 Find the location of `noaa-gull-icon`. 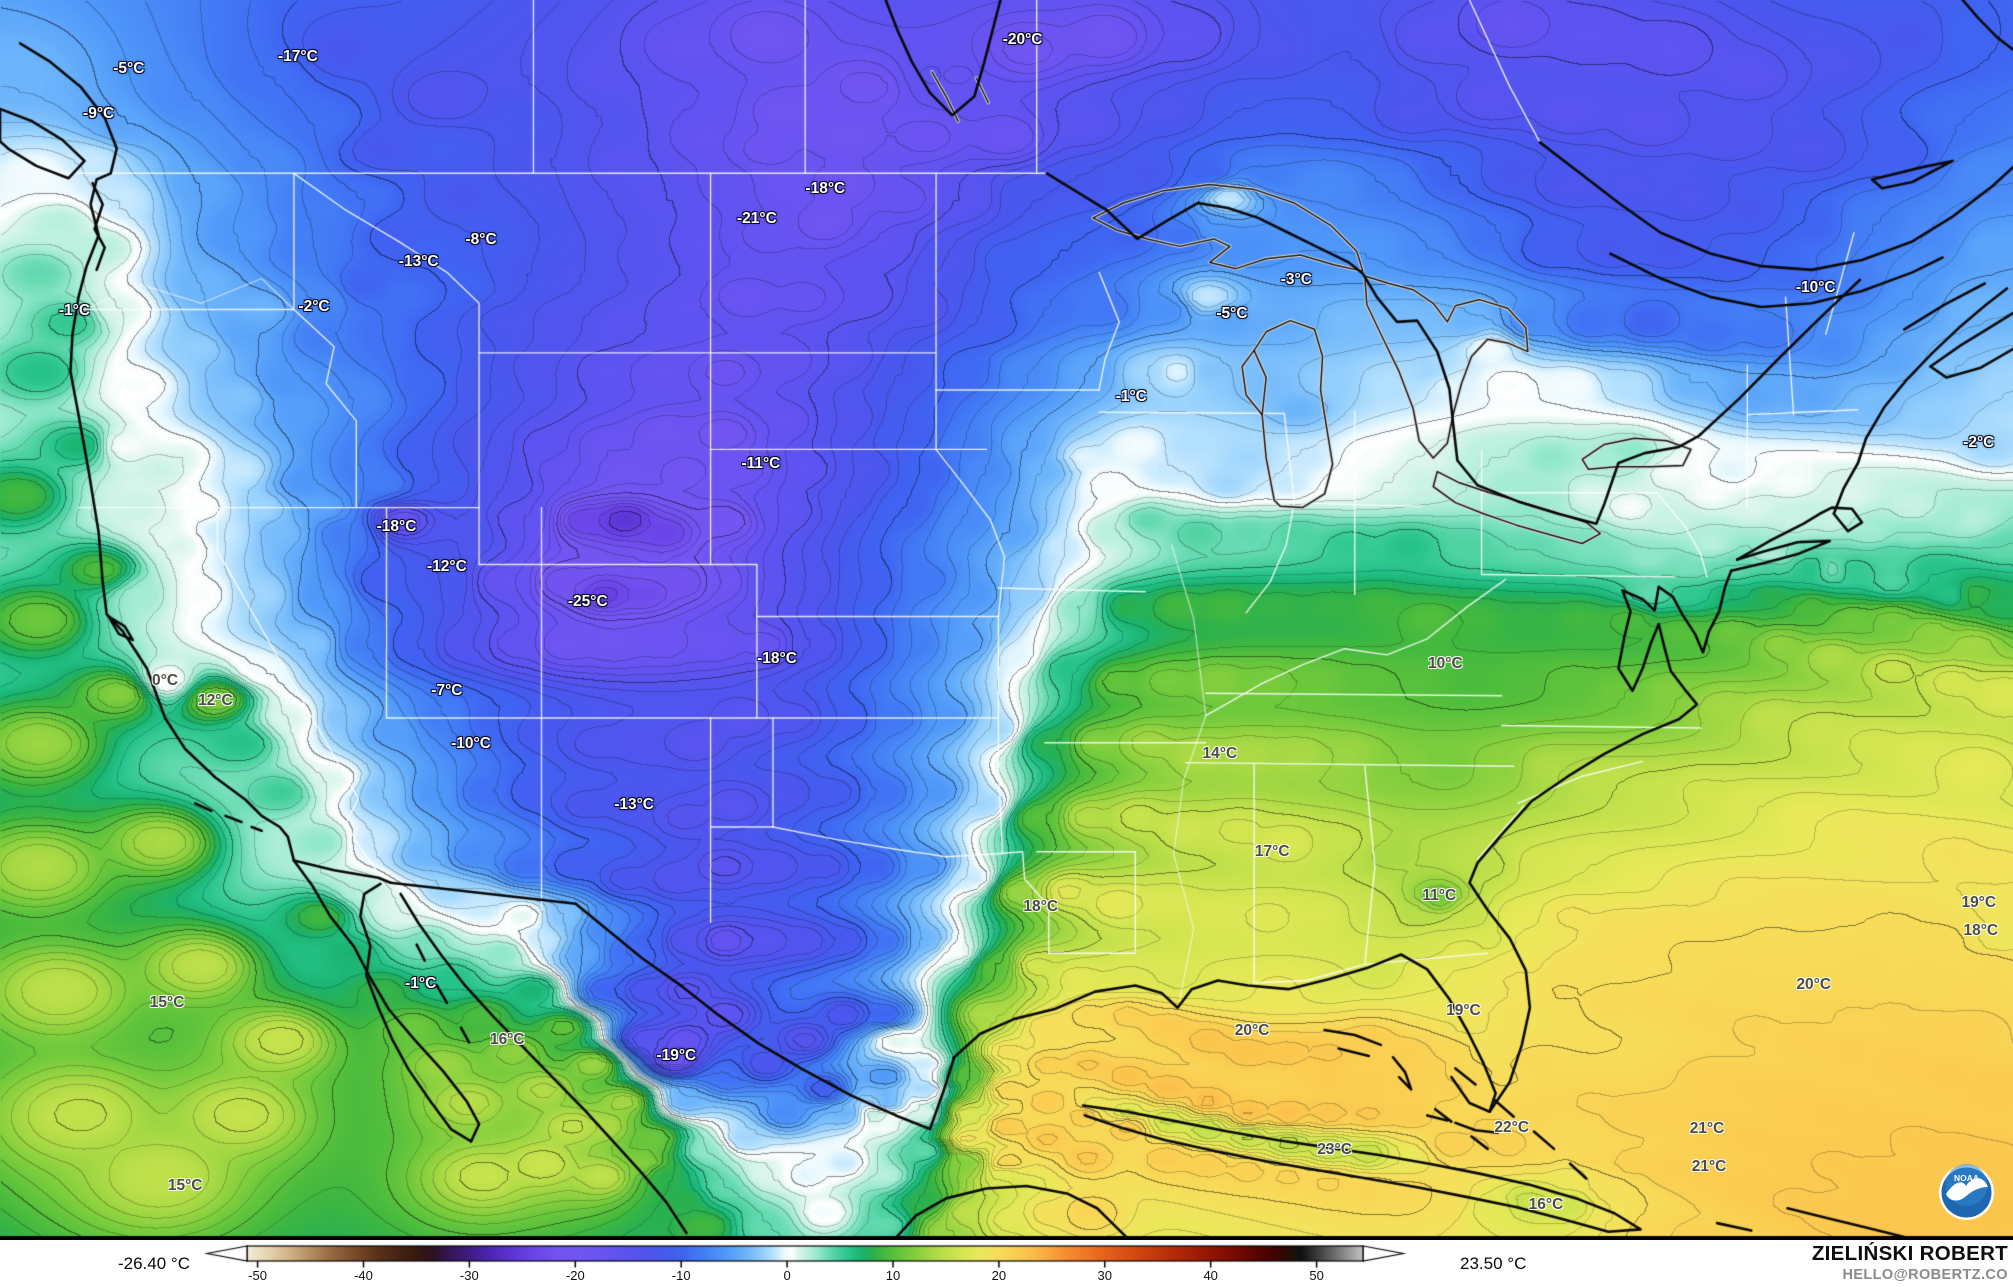

noaa-gull-icon is located at coordinates (1967, 1189).